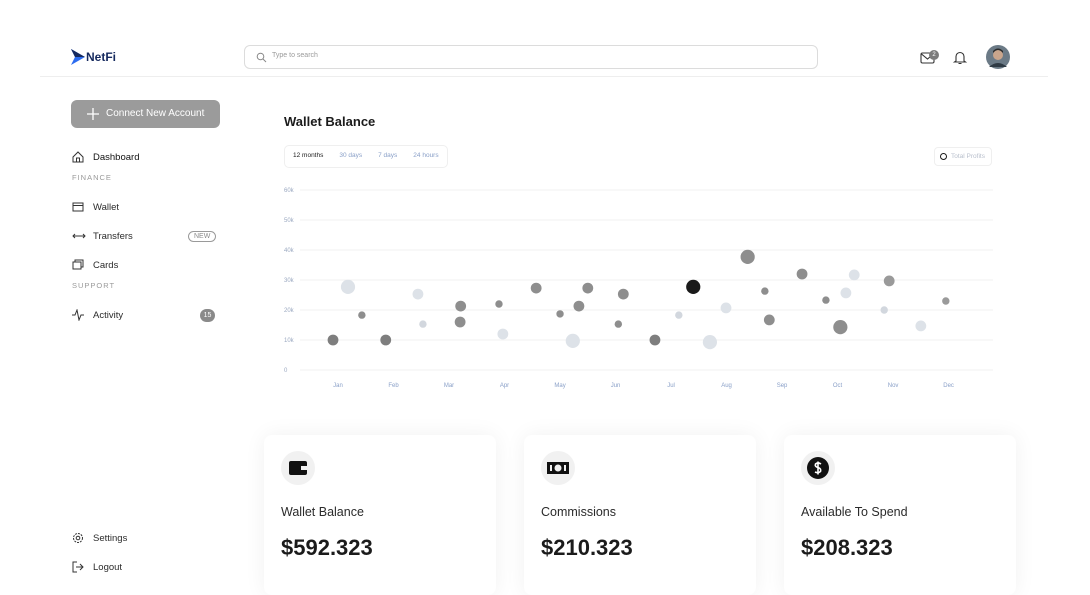 This screenshot has width=1090, height=595. I want to click on x-tick-label: Sep, so click(782, 386).